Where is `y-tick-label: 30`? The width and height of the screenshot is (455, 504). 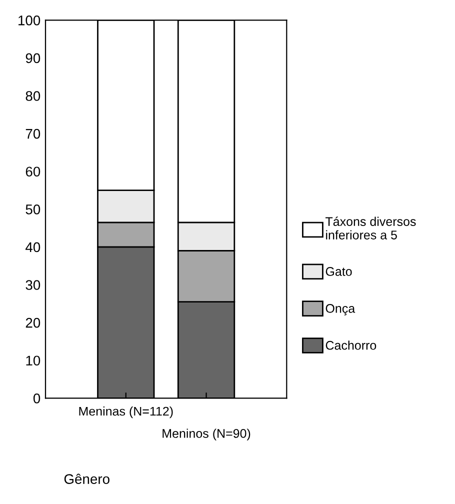 y-tick-label: 30 is located at coordinates (33, 285).